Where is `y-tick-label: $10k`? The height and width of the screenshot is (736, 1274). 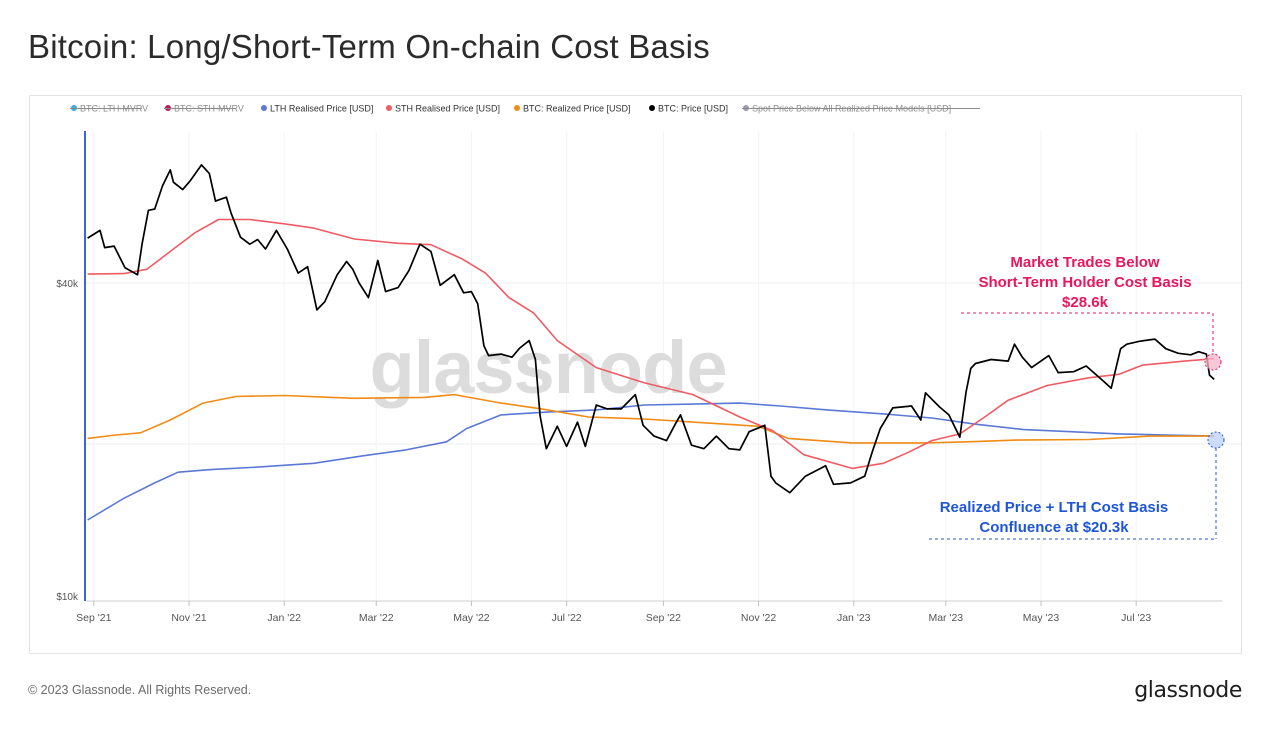 y-tick-label: $10k is located at coordinates (67, 597).